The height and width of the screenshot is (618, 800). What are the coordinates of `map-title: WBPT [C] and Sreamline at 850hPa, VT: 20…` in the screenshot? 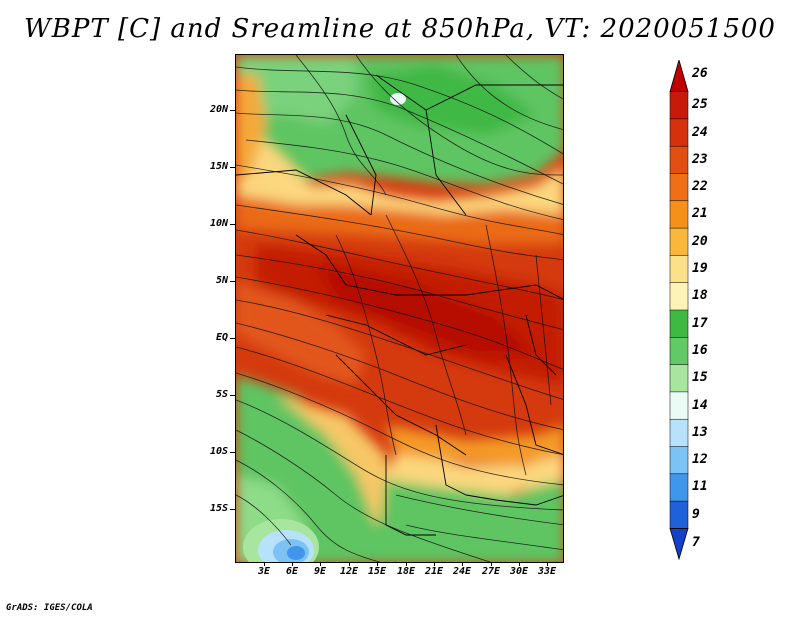 It's located at (400, 29).